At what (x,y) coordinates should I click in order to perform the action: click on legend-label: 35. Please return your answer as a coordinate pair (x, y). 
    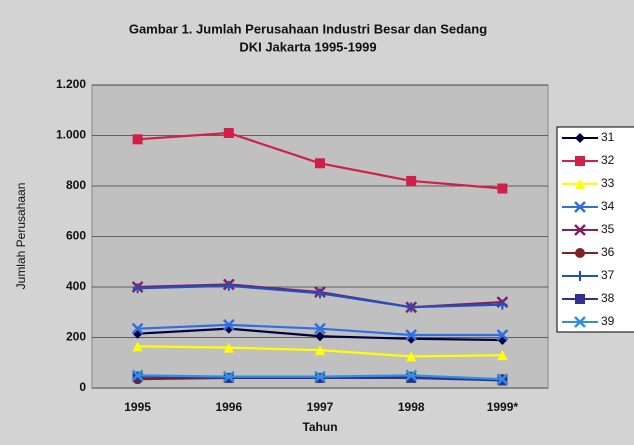
    Looking at the image, I should click on (608, 229).